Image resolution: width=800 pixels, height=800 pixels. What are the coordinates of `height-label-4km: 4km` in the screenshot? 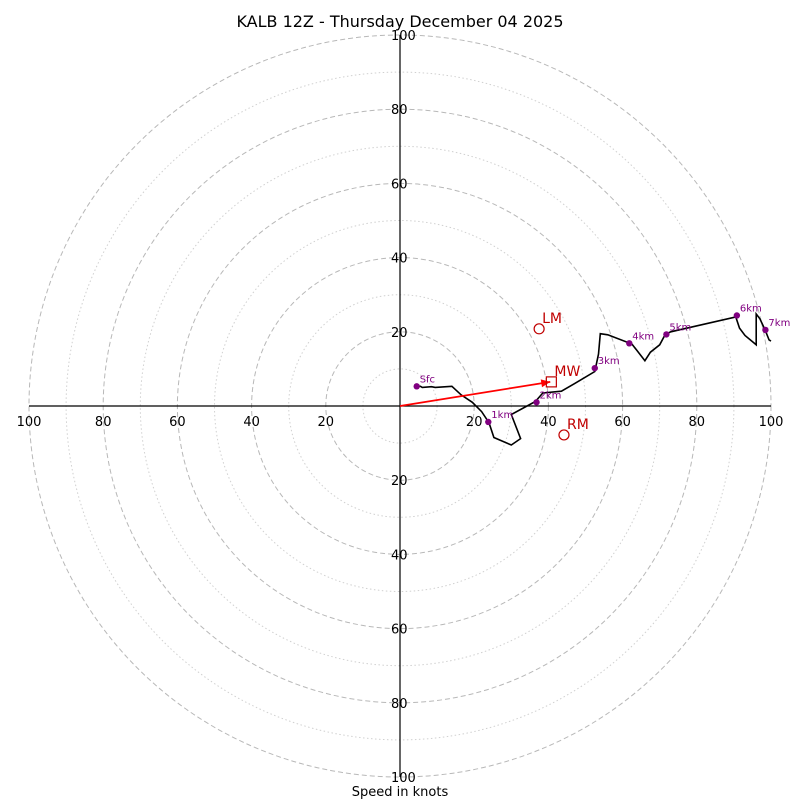 It's located at (643, 336).